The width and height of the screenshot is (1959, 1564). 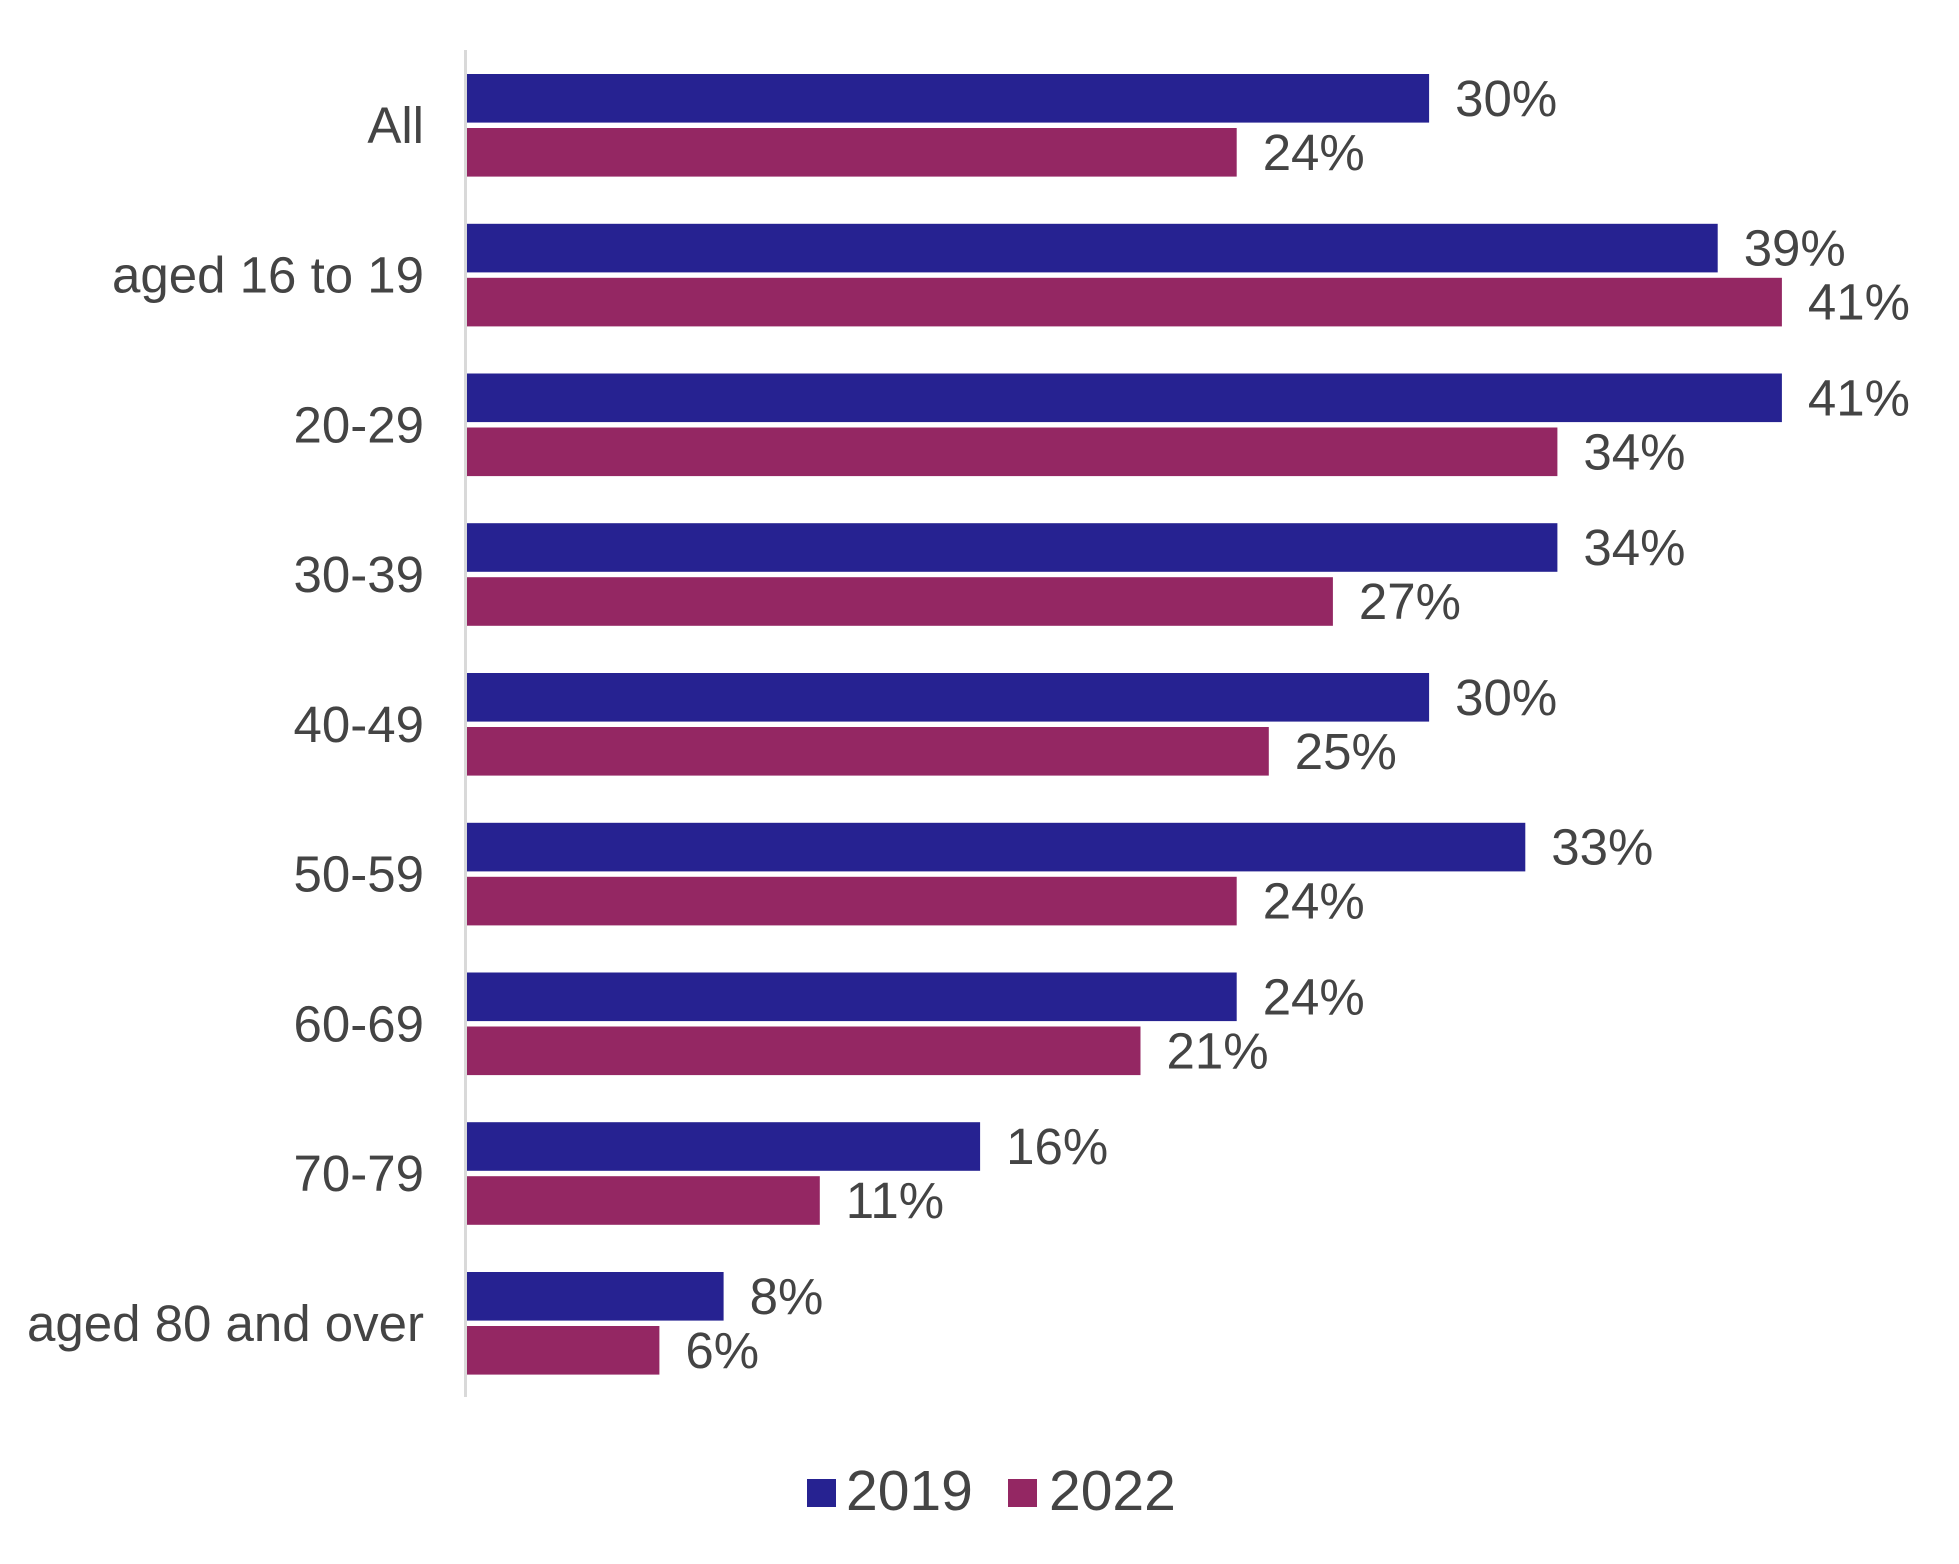 What do you see at coordinates (1346, 751) in the screenshot?
I see `svg-text: 25%` at bounding box center [1346, 751].